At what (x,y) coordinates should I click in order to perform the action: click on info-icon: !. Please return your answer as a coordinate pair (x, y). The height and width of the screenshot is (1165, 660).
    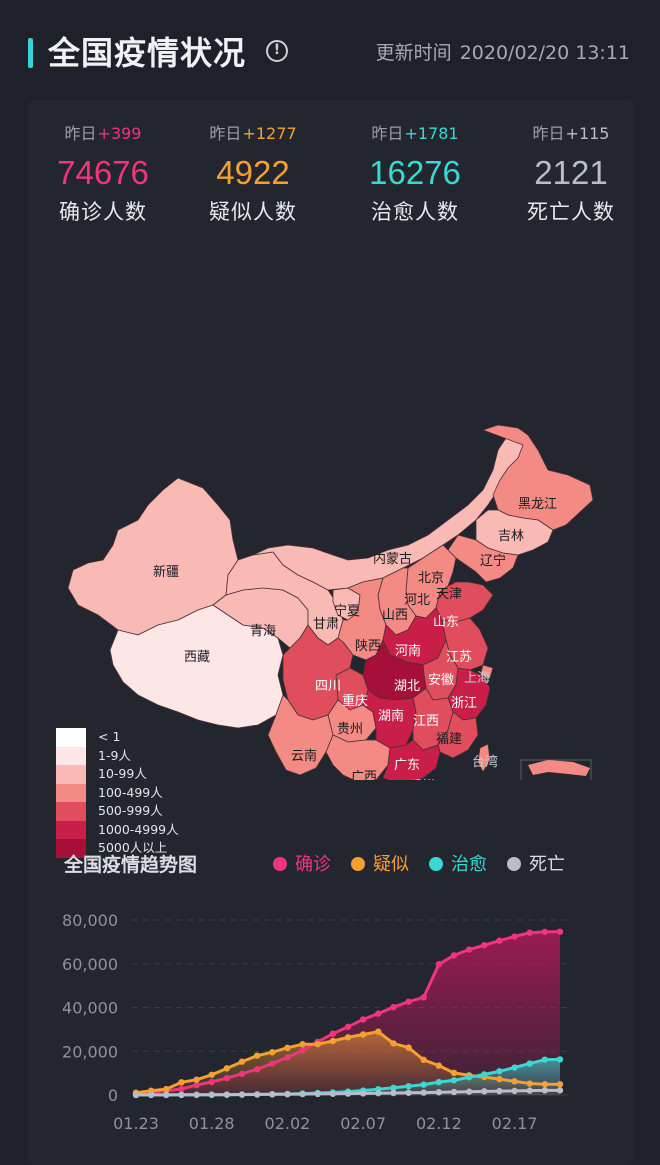
    Looking at the image, I should click on (277, 51).